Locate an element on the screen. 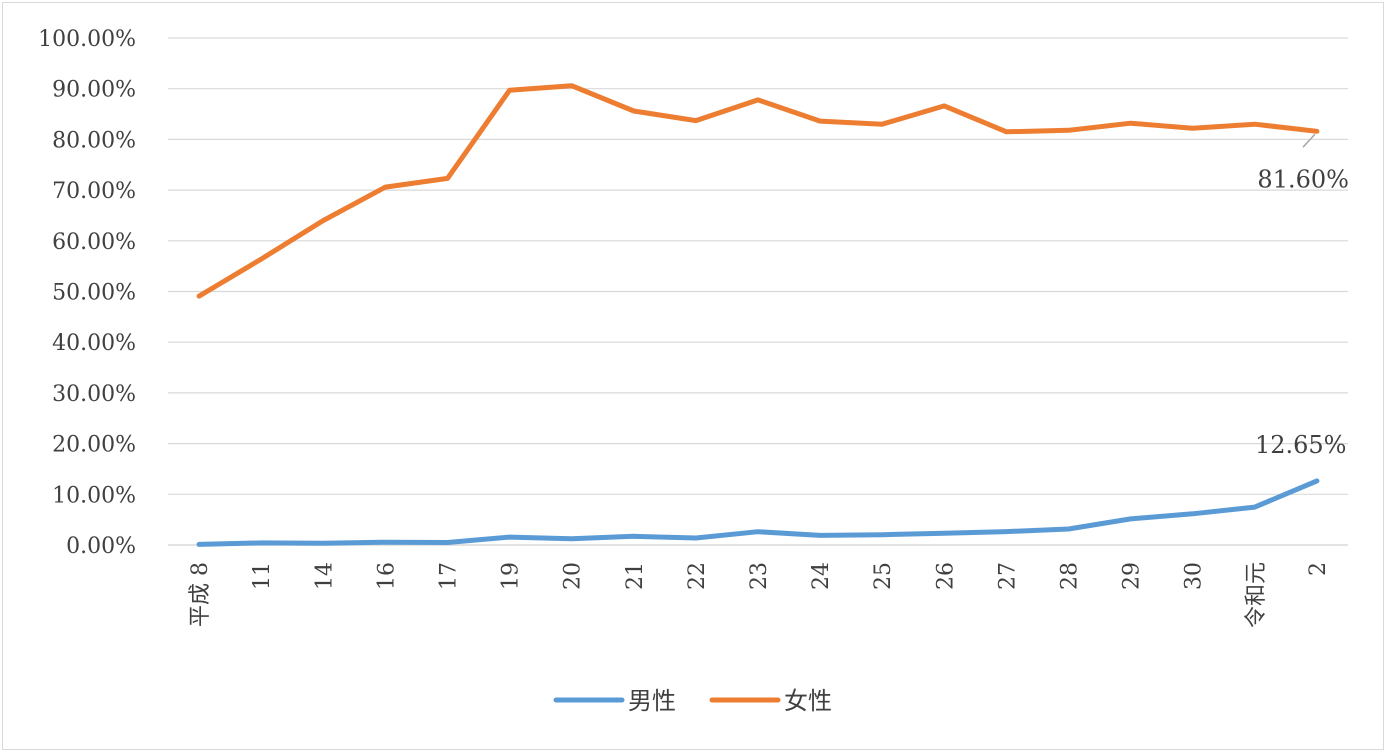  data-label: 12.65% is located at coordinates (1301, 445).